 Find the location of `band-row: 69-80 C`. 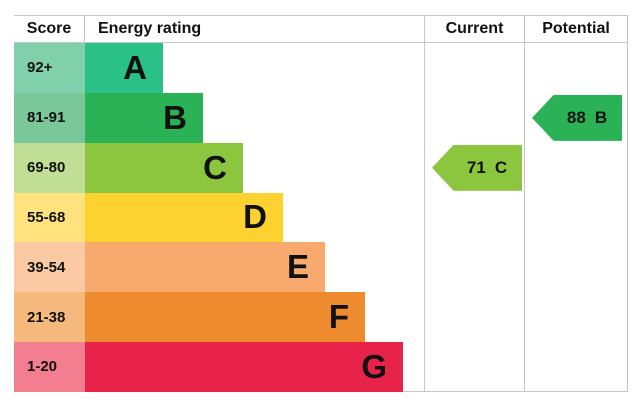

band-row: 69-80 C is located at coordinates (219, 167).